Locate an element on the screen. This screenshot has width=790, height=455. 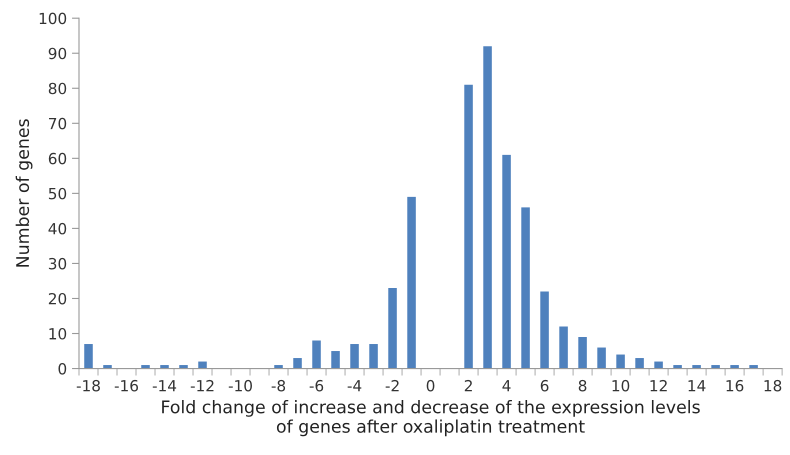
y-tick-label: 30 is located at coordinates (57, 264).